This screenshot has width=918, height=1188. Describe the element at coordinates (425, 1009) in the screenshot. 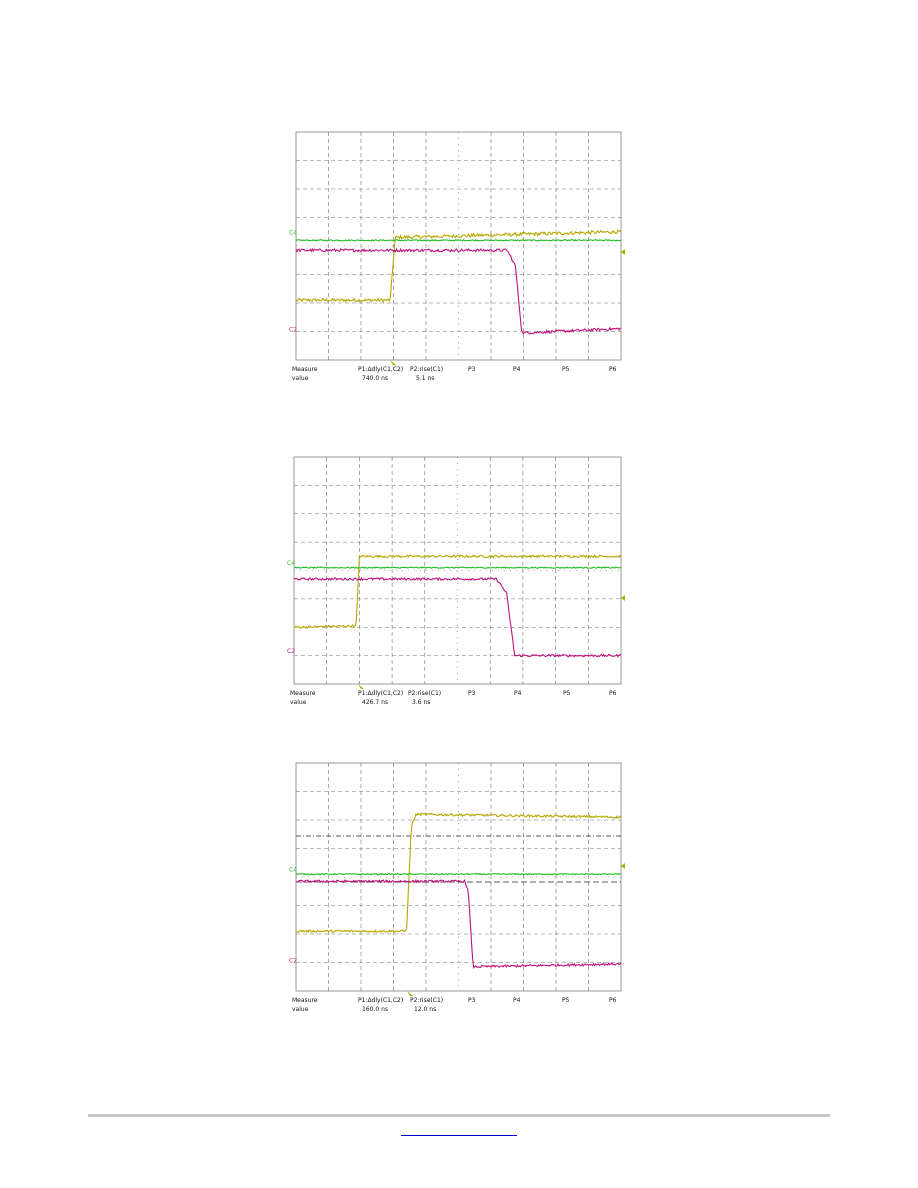

I see `meas-value-2: 12.0 ns` at that location.